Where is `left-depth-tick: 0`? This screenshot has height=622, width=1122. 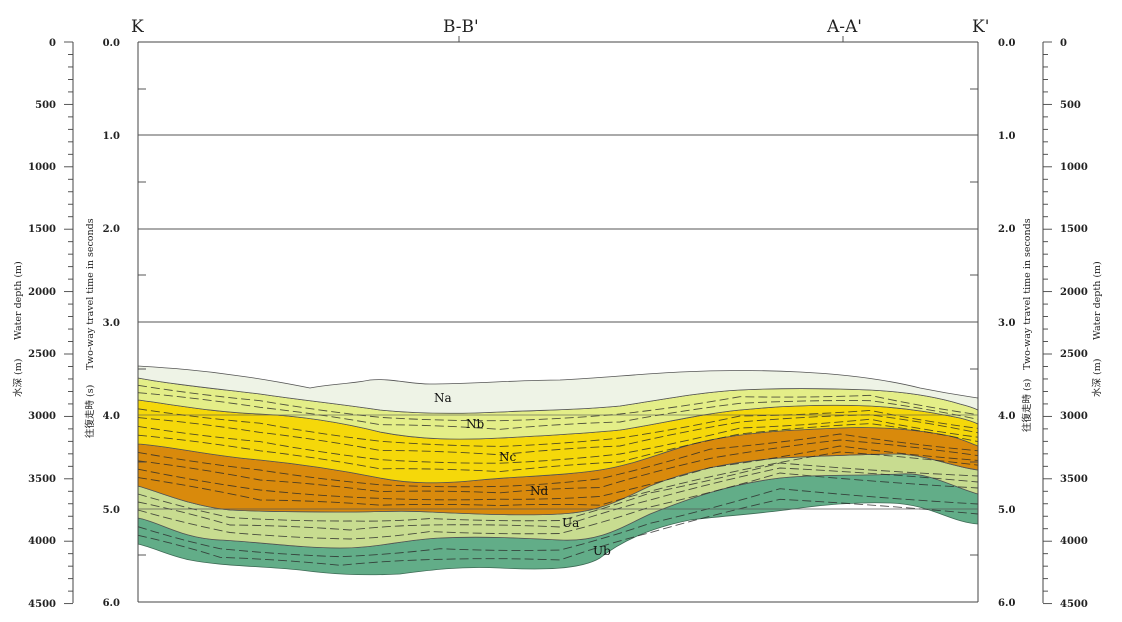
left-depth-tick: 0 is located at coordinates (52, 43).